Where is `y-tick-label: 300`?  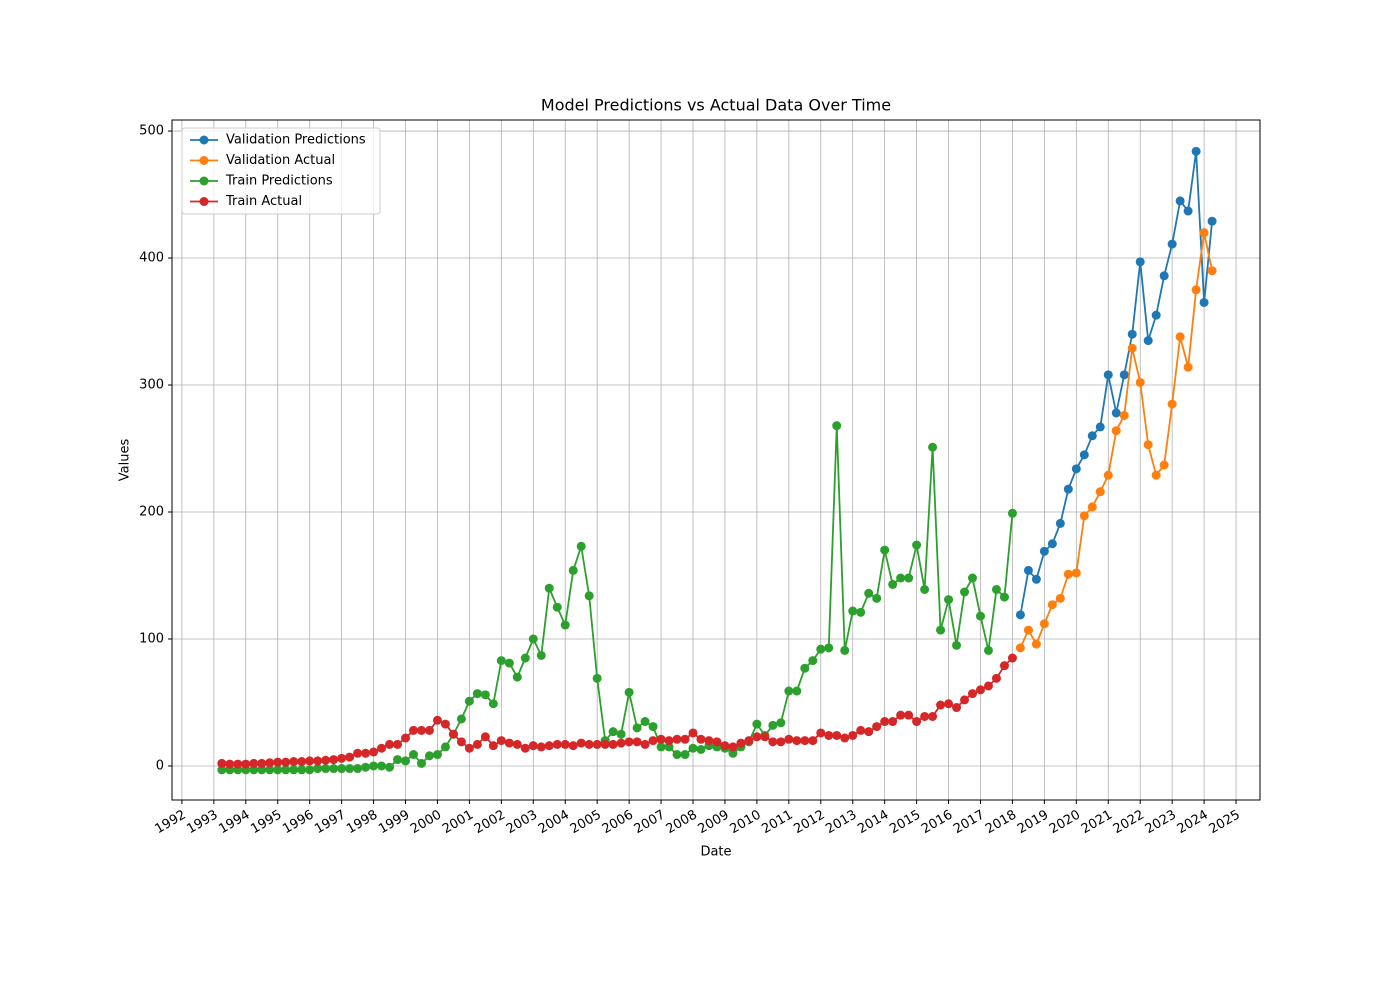
y-tick-label: 300 is located at coordinates (151, 385).